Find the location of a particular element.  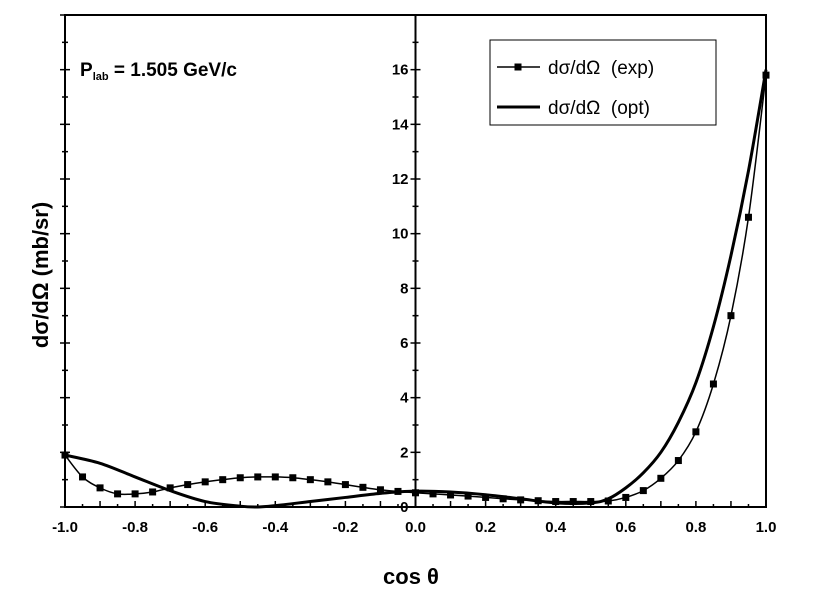

x-tick-label: 0.4 is located at coordinates (556, 527).